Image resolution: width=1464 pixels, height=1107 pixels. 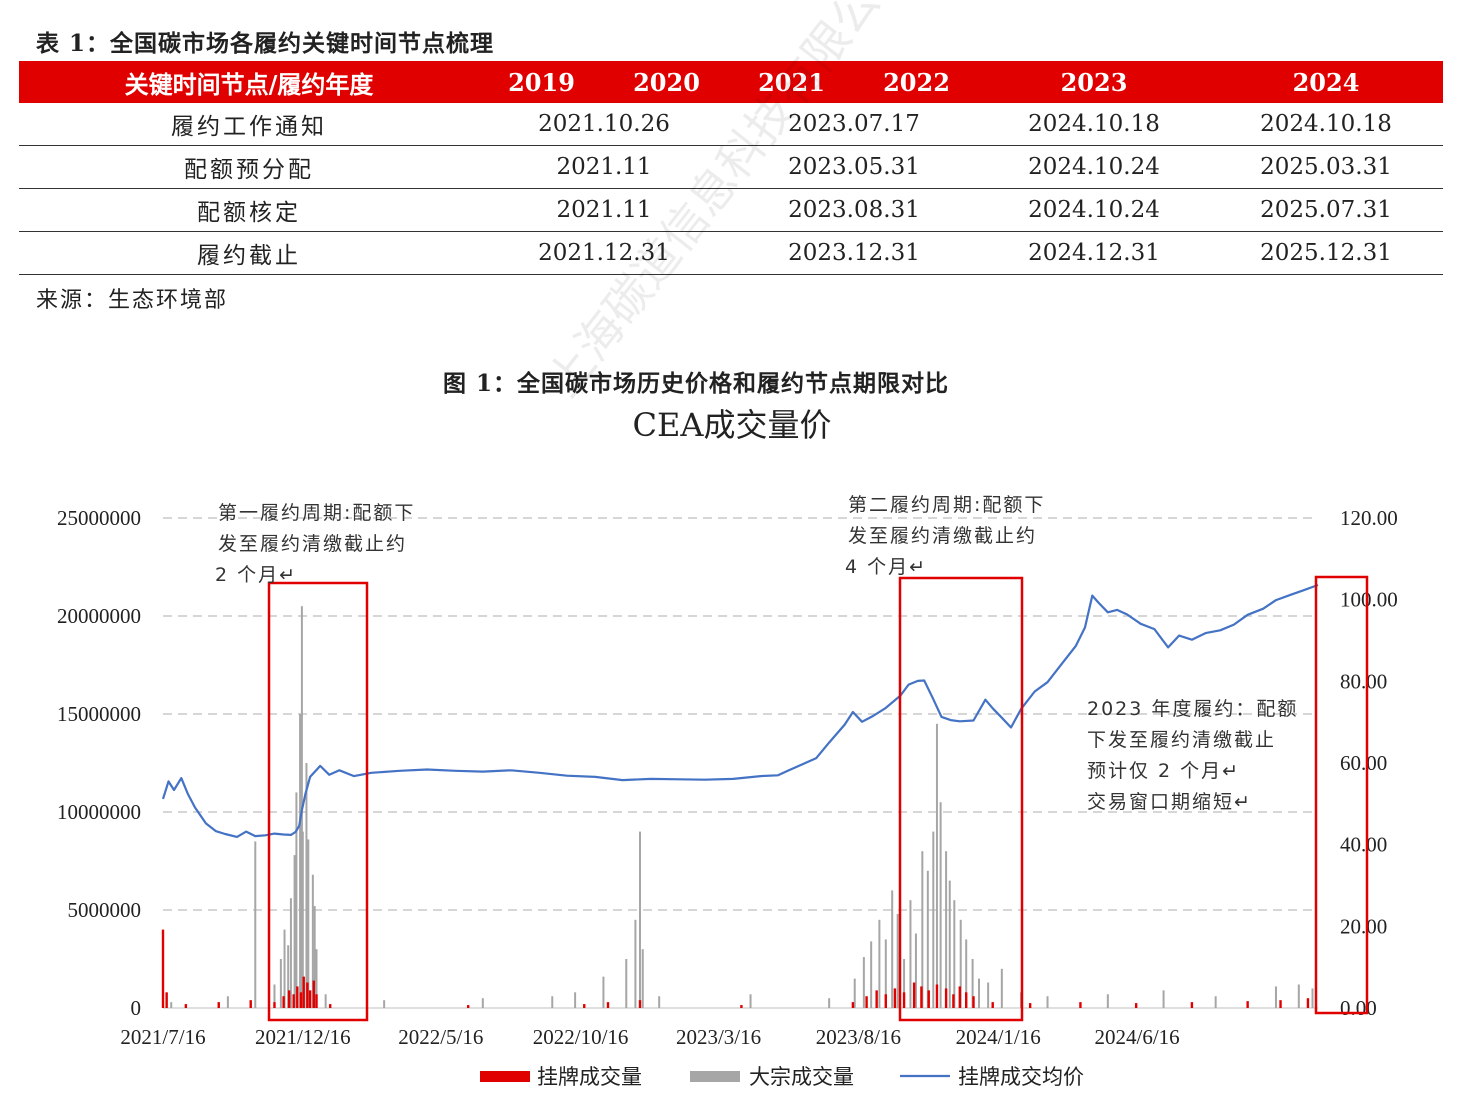 What do you see at coordinates (998, 1037) in the screenshot?
I see `x-tick-label: 2024/1/16` at bounding box center [998, 1037].